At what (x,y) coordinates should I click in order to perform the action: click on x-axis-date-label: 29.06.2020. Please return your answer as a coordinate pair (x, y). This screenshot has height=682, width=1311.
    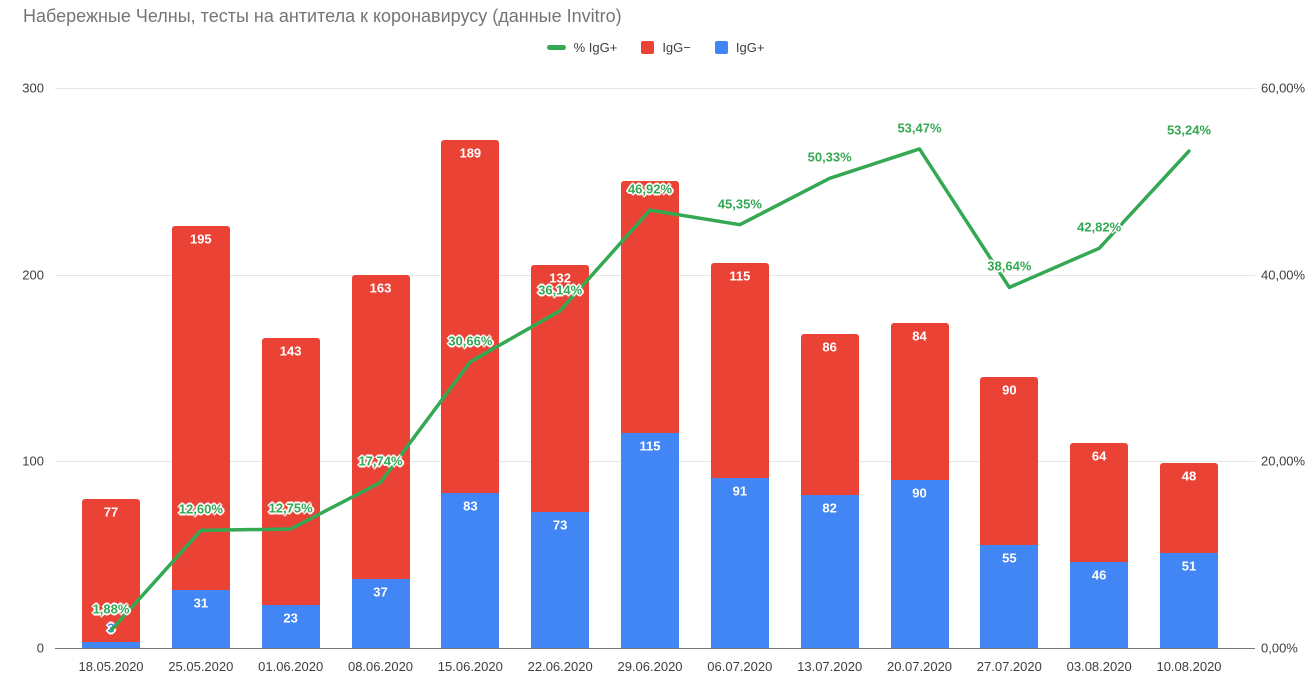
    Looking at the image, I should click on (650, 666).